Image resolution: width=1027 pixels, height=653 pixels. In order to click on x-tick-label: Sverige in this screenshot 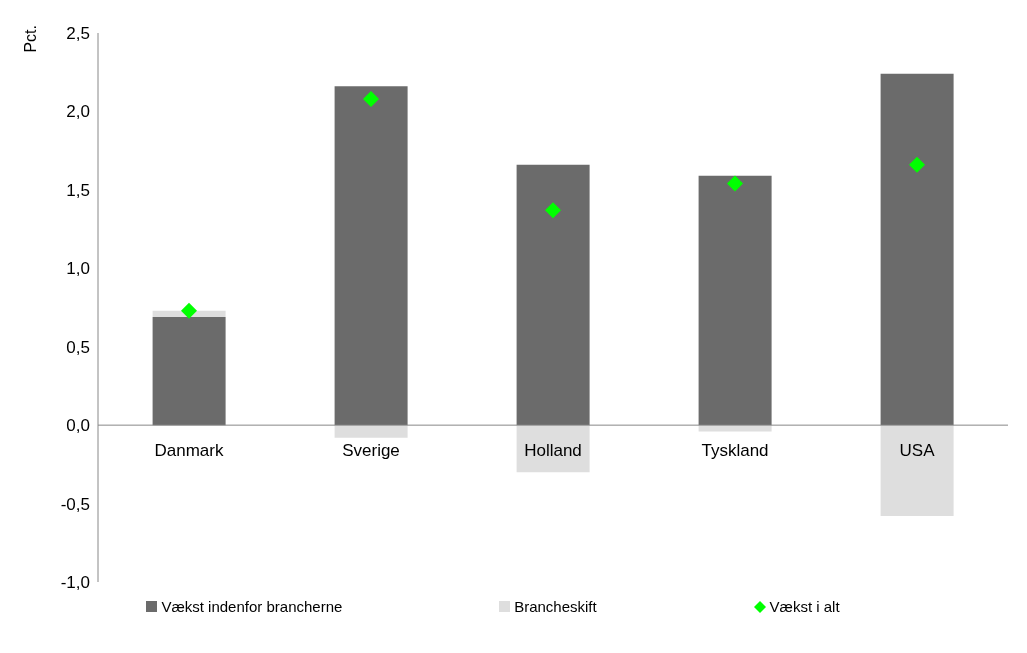, I will do `click(371, 450)`.